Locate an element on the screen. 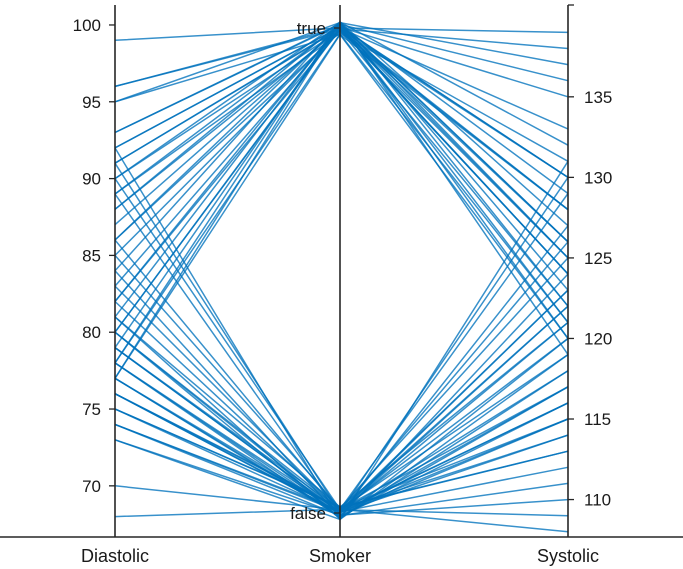  tick-label: 95 is located at coordinates (91, 102).